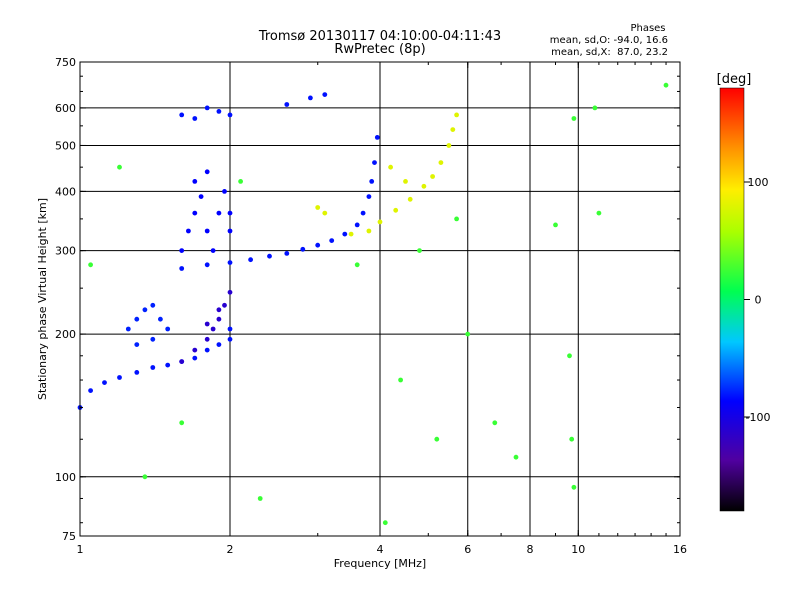  I want to click on x-tick-label: 16, so click(680, 549).